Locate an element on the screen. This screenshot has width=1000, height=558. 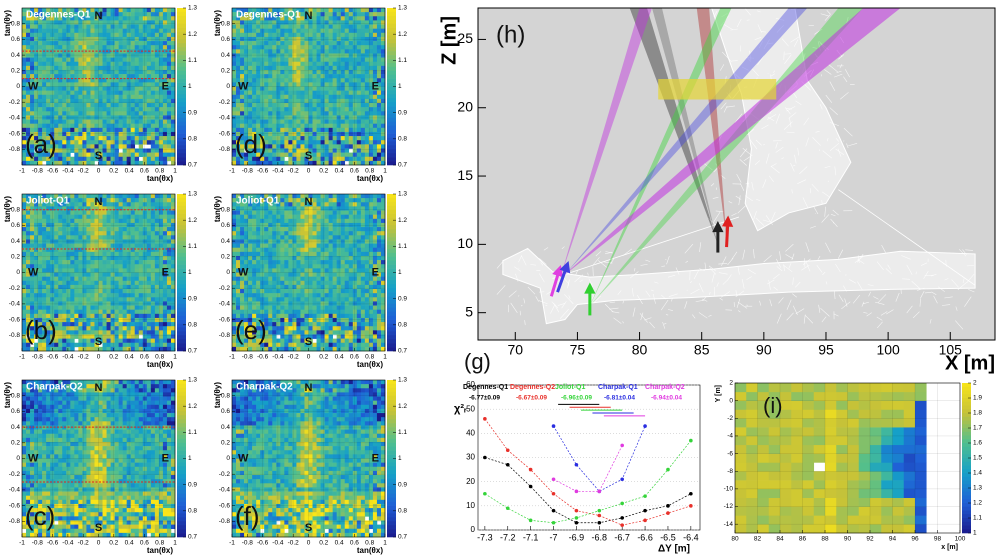
colorbar-label: 1 is located at coordinates (190, 86).